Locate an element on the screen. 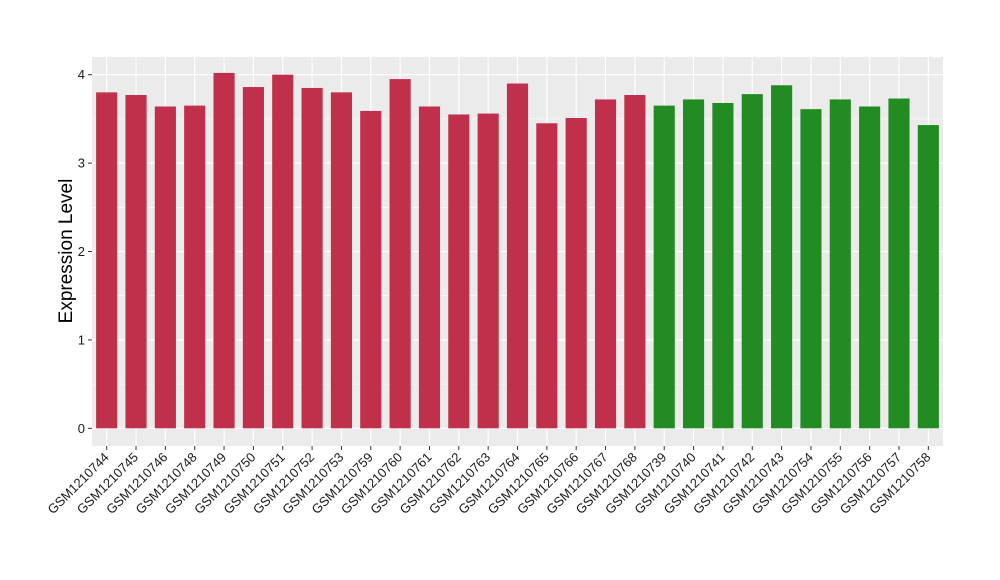  y-tick-label: 1 is located at coordinates (81, 339).